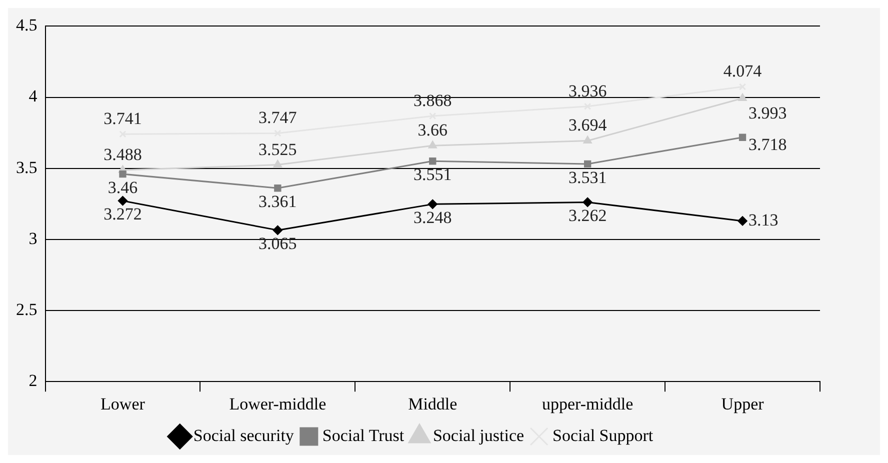  What do you see at coordinates (27, 167) in the screenshot?
I see `y-tick-label: 3.5` at bounding box center [27, 167].